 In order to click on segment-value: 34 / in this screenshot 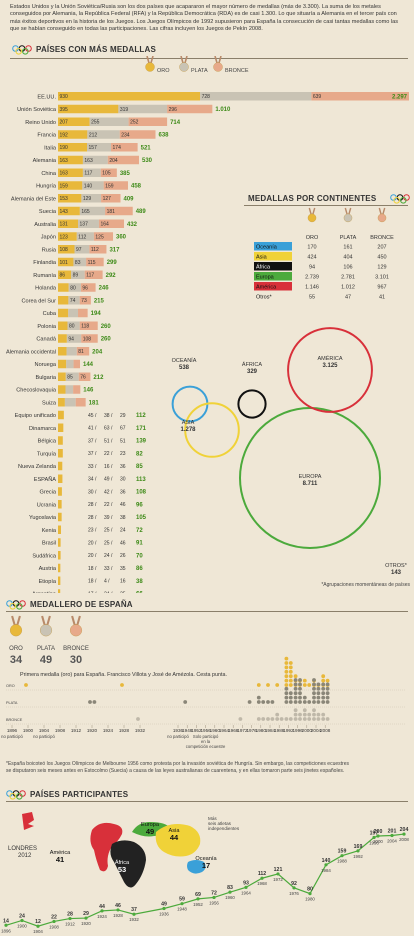, I will do `click(92, 480)`.